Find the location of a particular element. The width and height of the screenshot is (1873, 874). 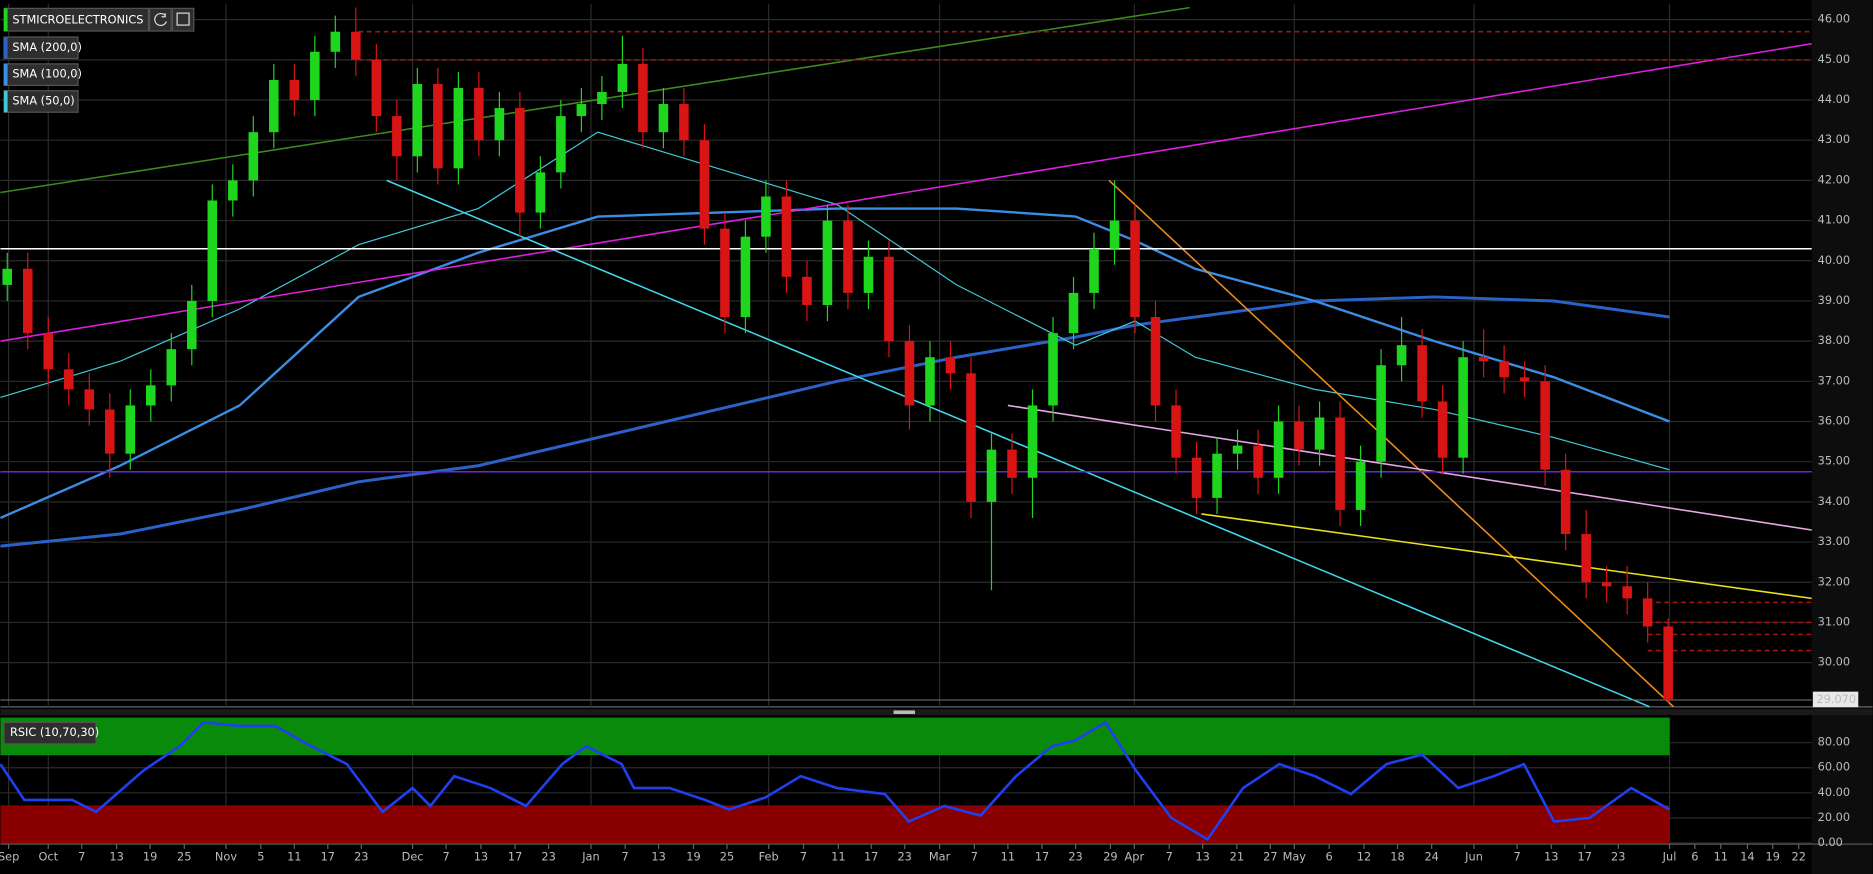

splitter-grip is located at coordinates (904, 712).